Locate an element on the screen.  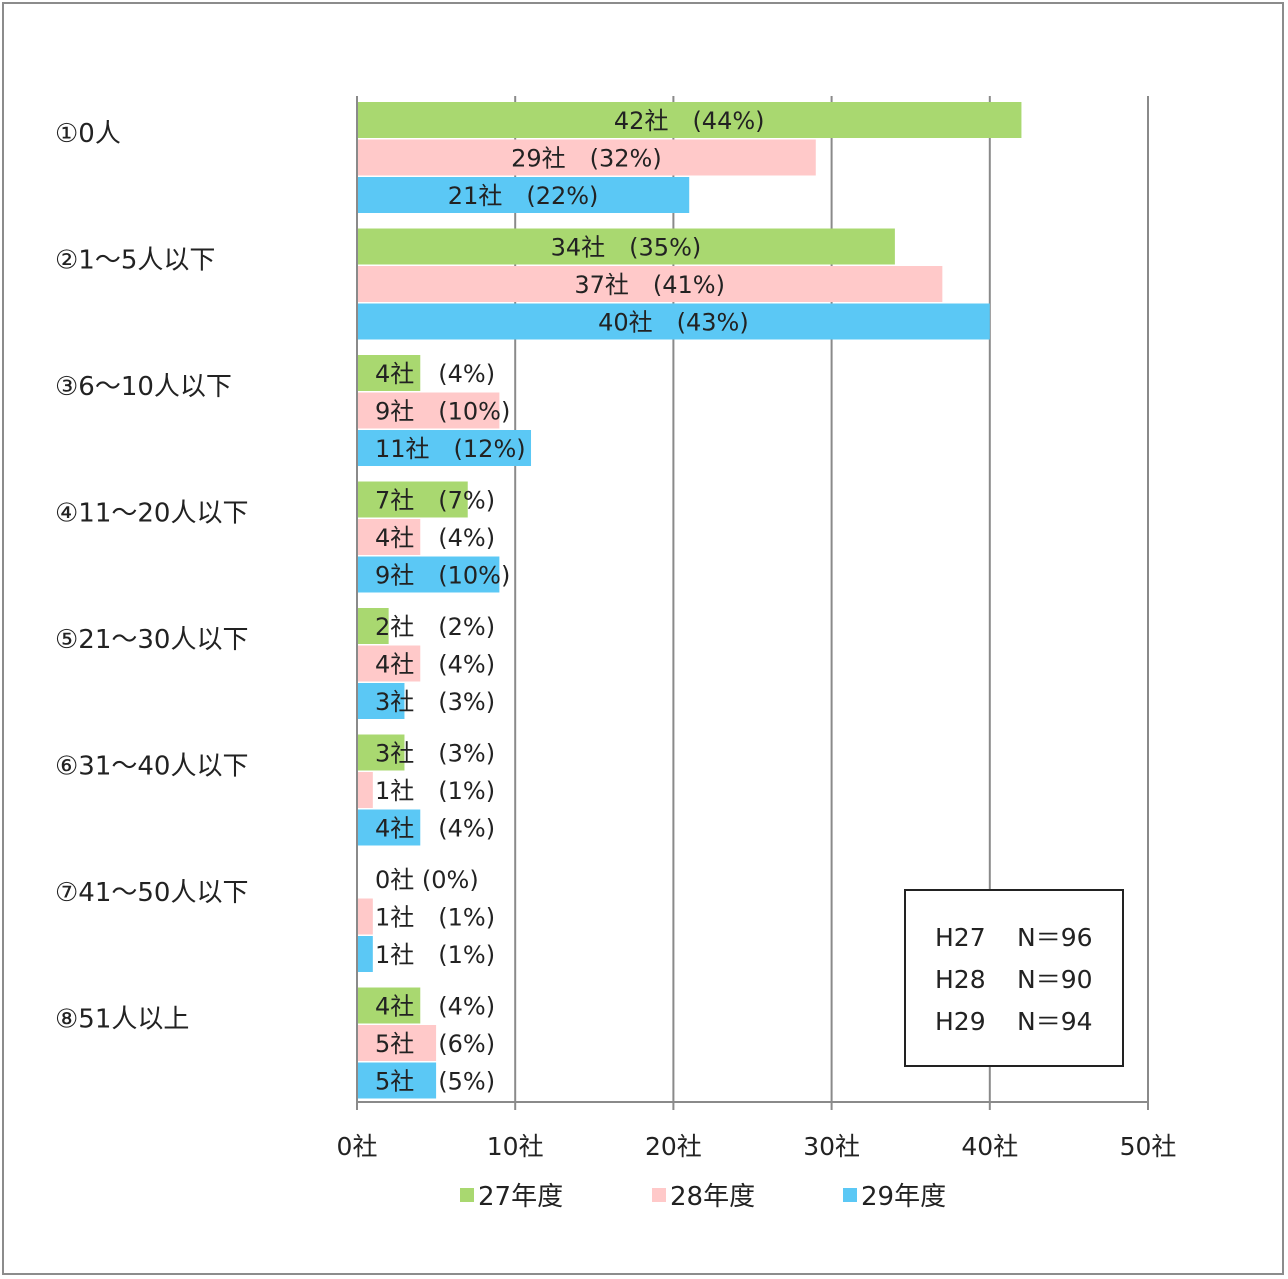
x-tick-label: 40社 is located at coordinates (989, 1146).